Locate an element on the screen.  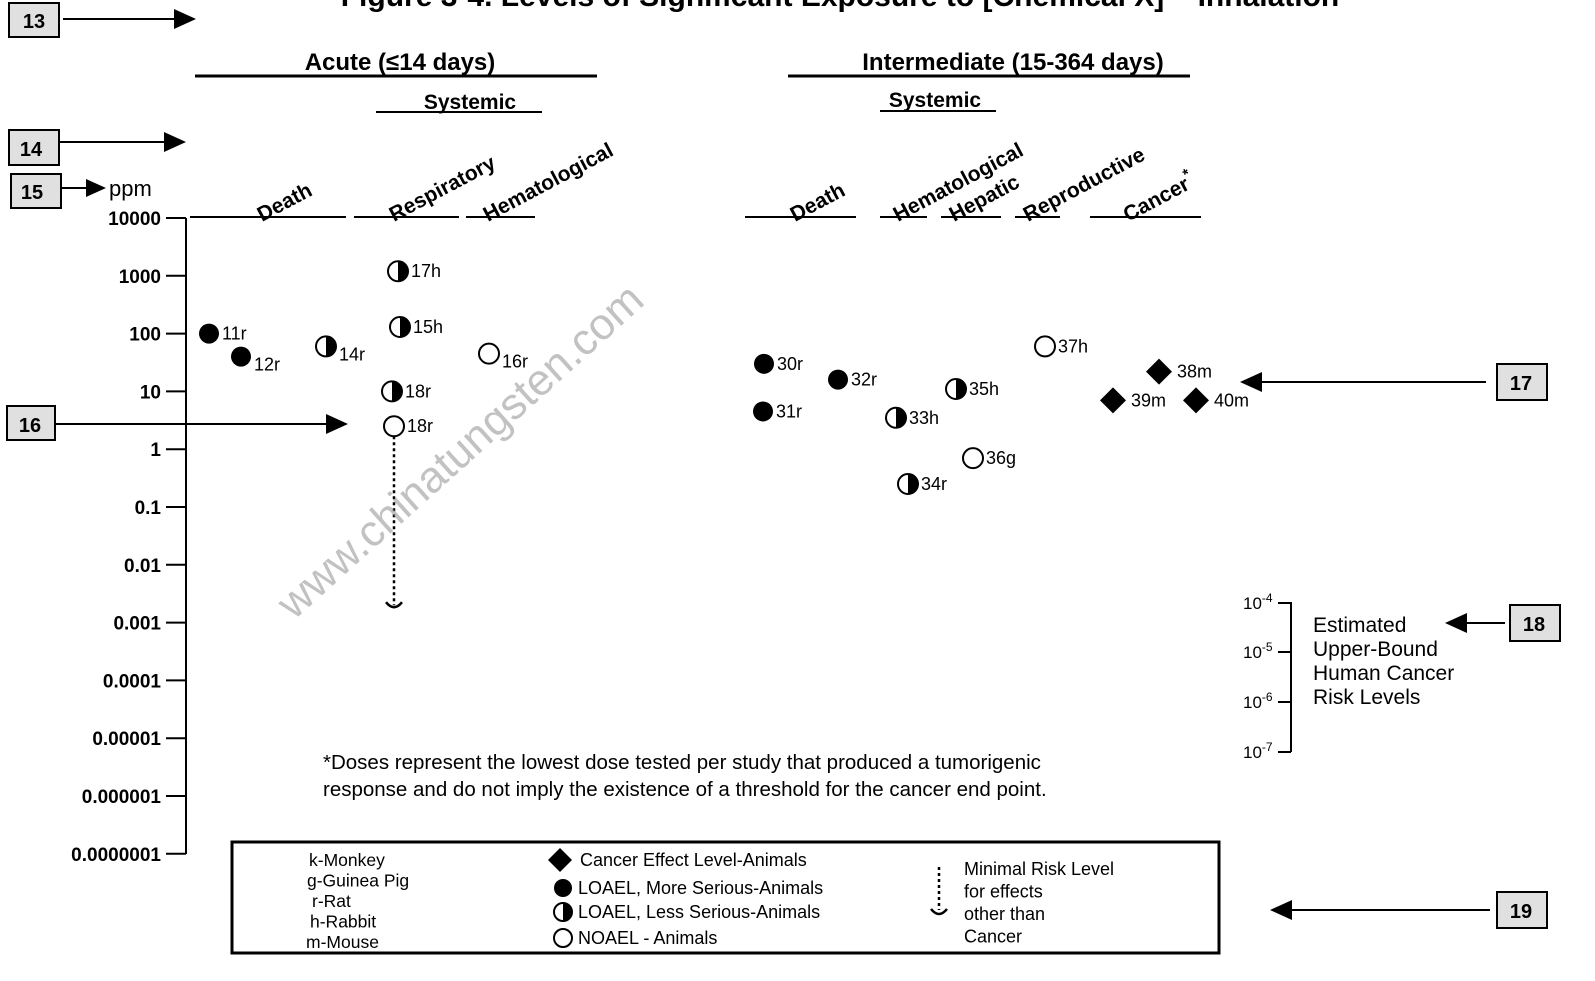
data-point-38m: 38m is located at coordinates (1179, 371).